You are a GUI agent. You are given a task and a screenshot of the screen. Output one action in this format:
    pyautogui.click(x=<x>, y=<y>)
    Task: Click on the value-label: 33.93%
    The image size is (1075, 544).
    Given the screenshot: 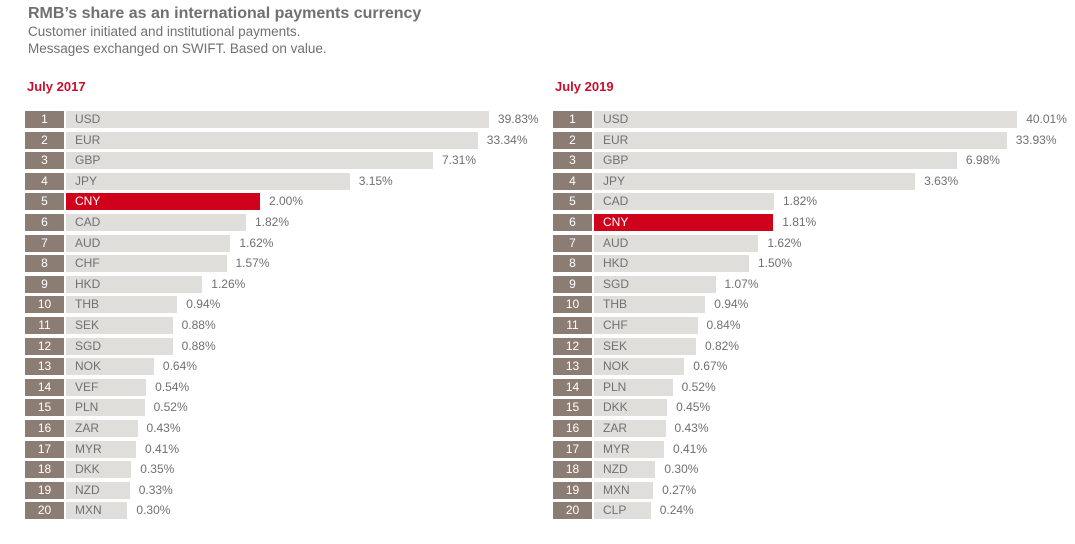 What is the action you would take?
    pyautogui.click(x=1036, y=140)
    